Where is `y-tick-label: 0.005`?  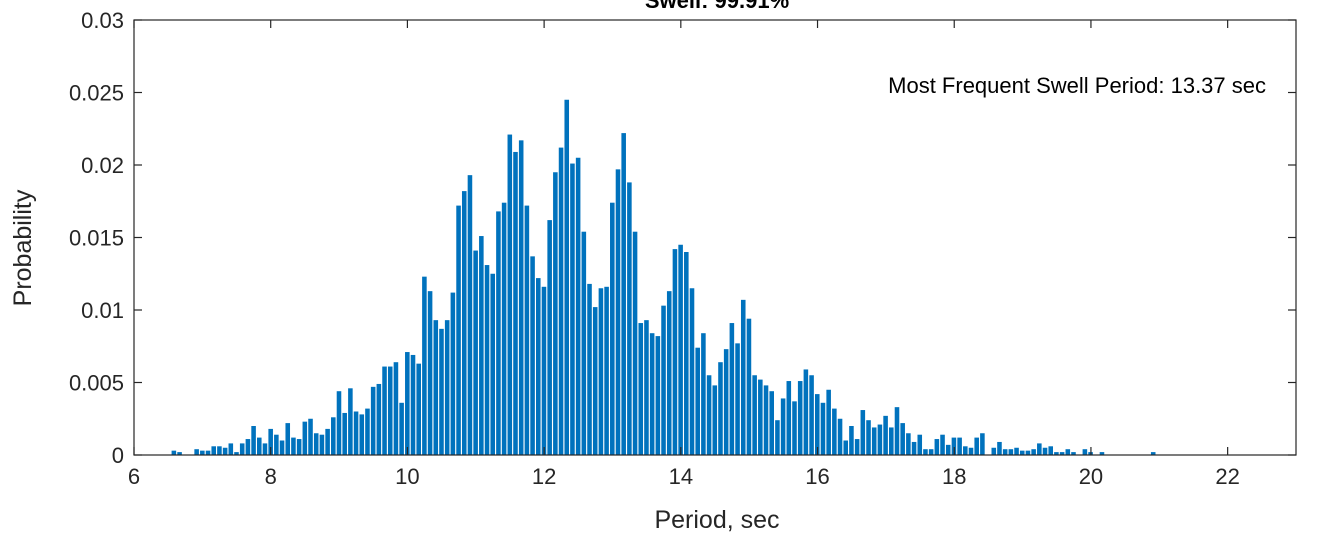
y-tick-label: 0.005 is located at coordinates (96, 383).